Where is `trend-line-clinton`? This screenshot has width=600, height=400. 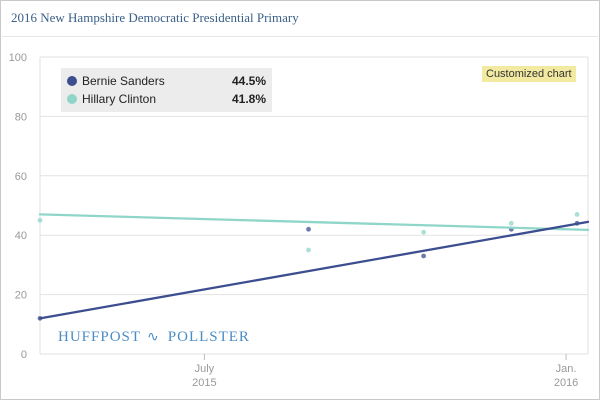 trend-line-clinton is located at coordinates (314, 222).